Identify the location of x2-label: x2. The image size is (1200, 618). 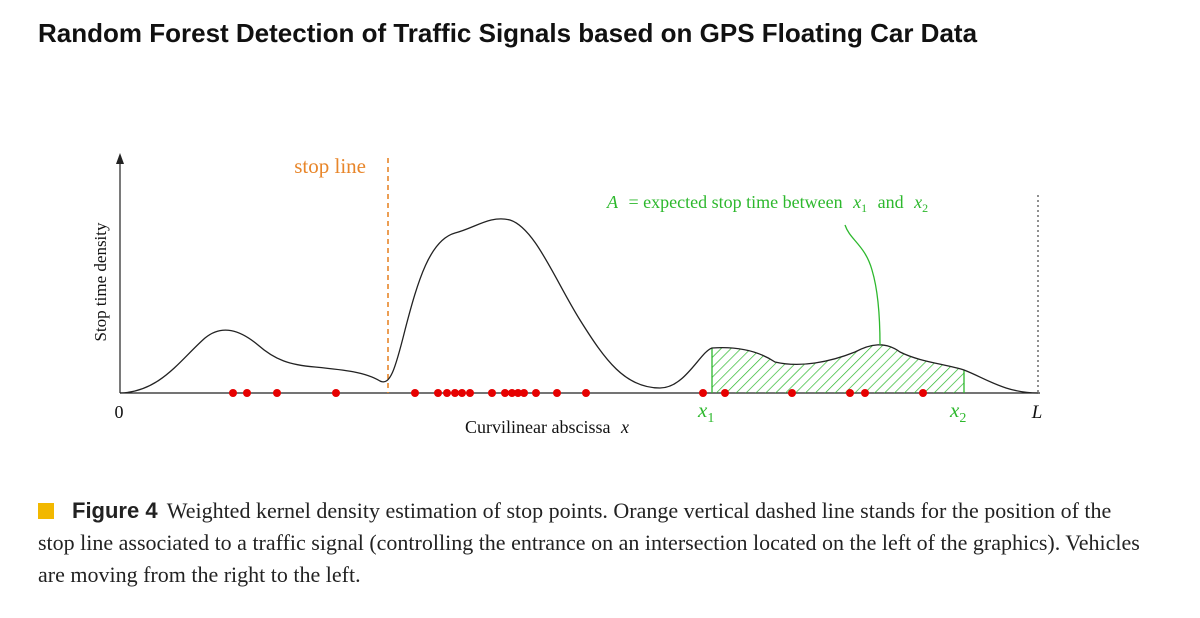
(957, 412).